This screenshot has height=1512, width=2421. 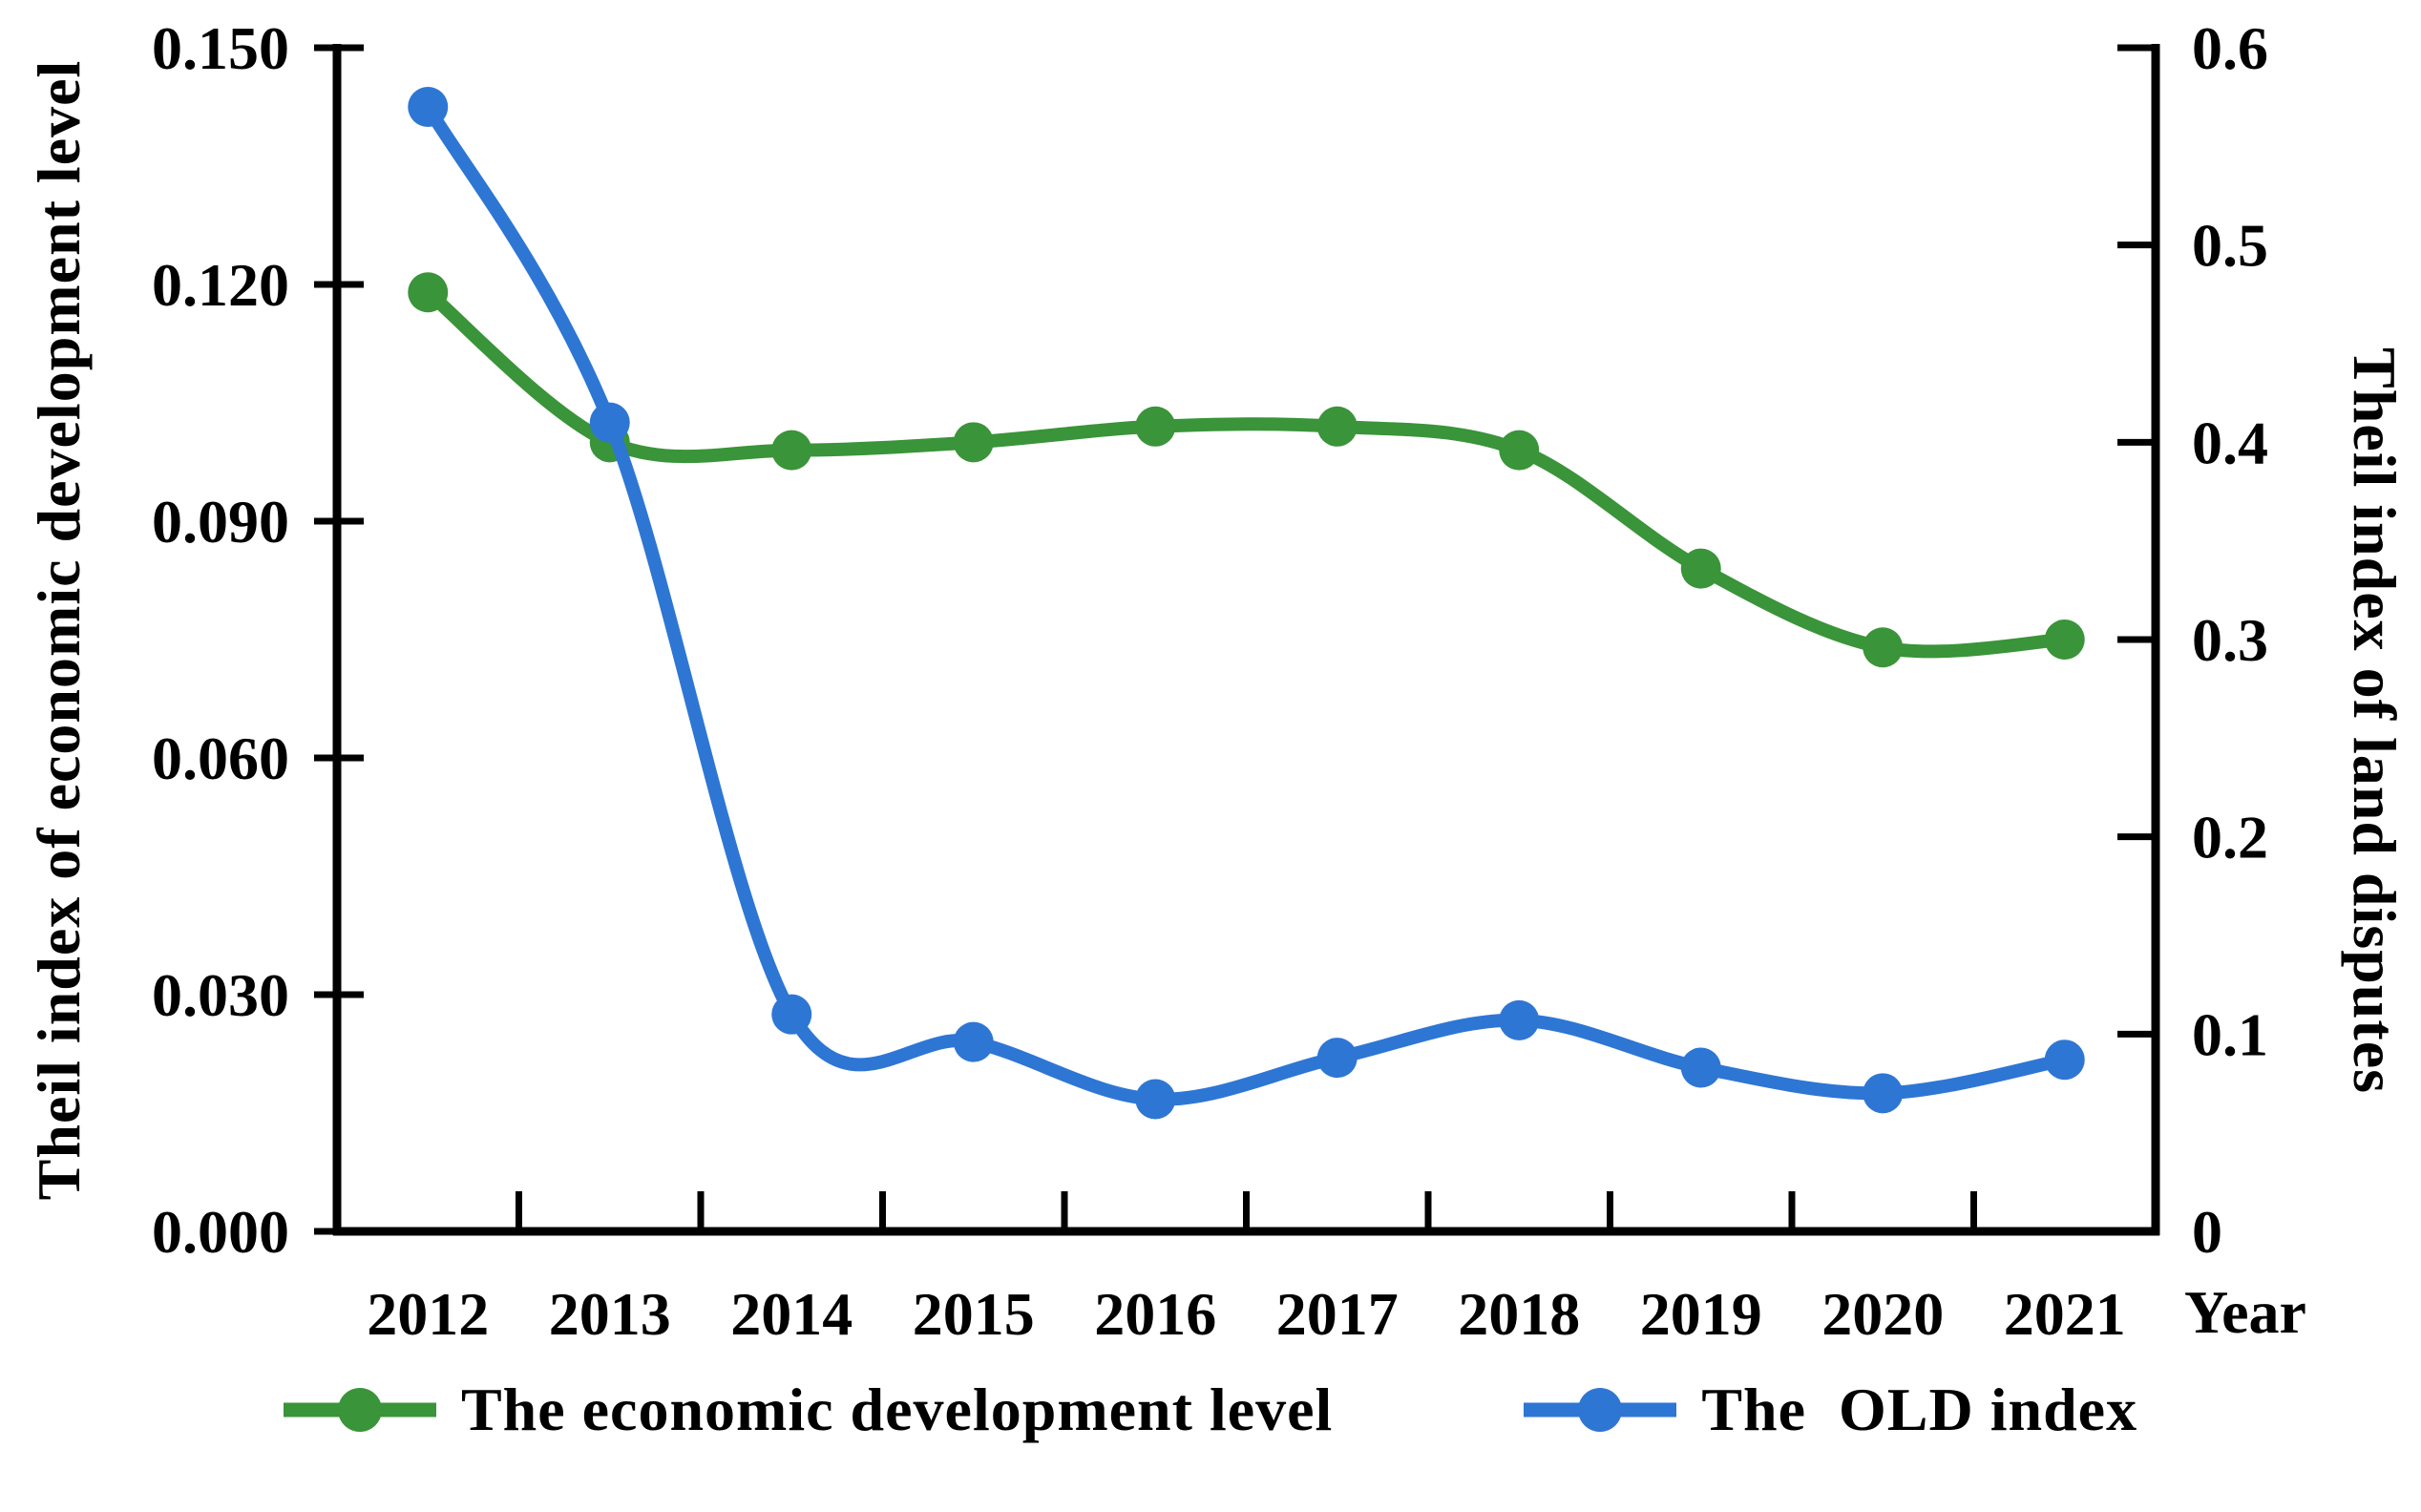 I want to click on left-axis-tick-label: 0.000, so click(x=220, y=1232).